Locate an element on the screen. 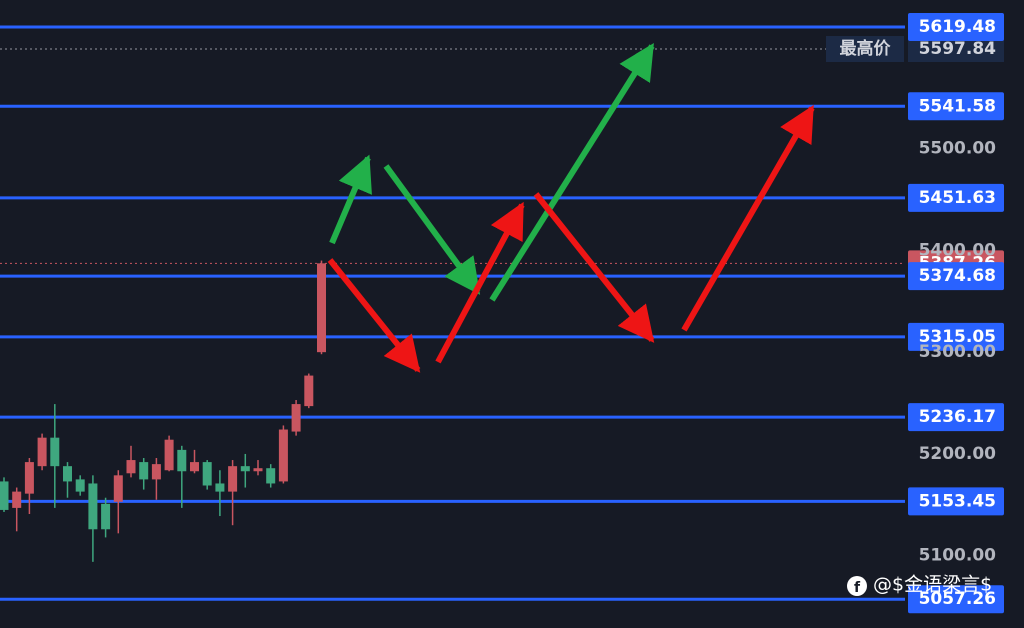 This screenshot has height=628, width=1024. high-label-box is located at coordinates (865, 49).